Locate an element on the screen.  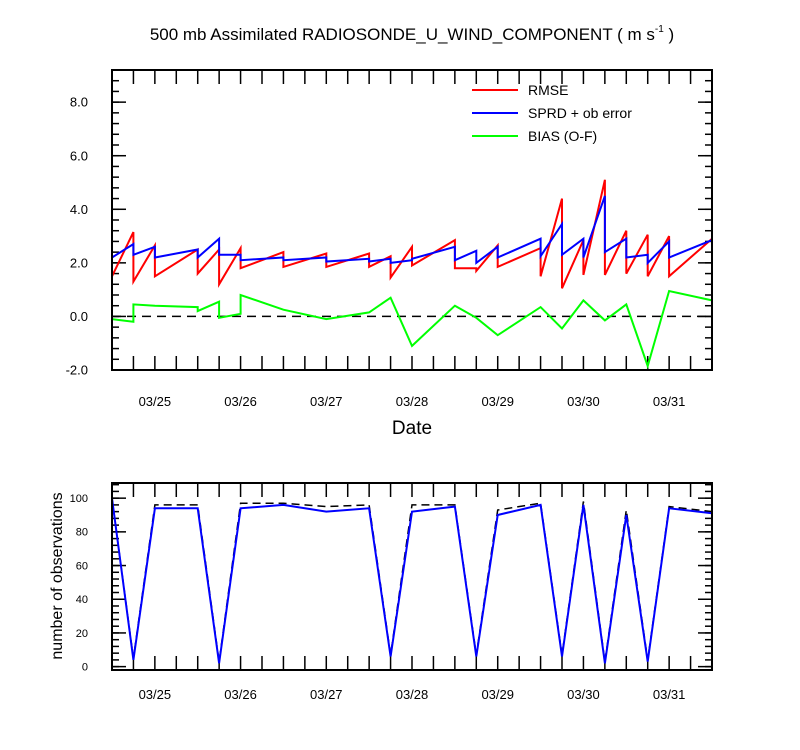
bottom-y-tick-label: 0 is located at coordinates (85, 667).